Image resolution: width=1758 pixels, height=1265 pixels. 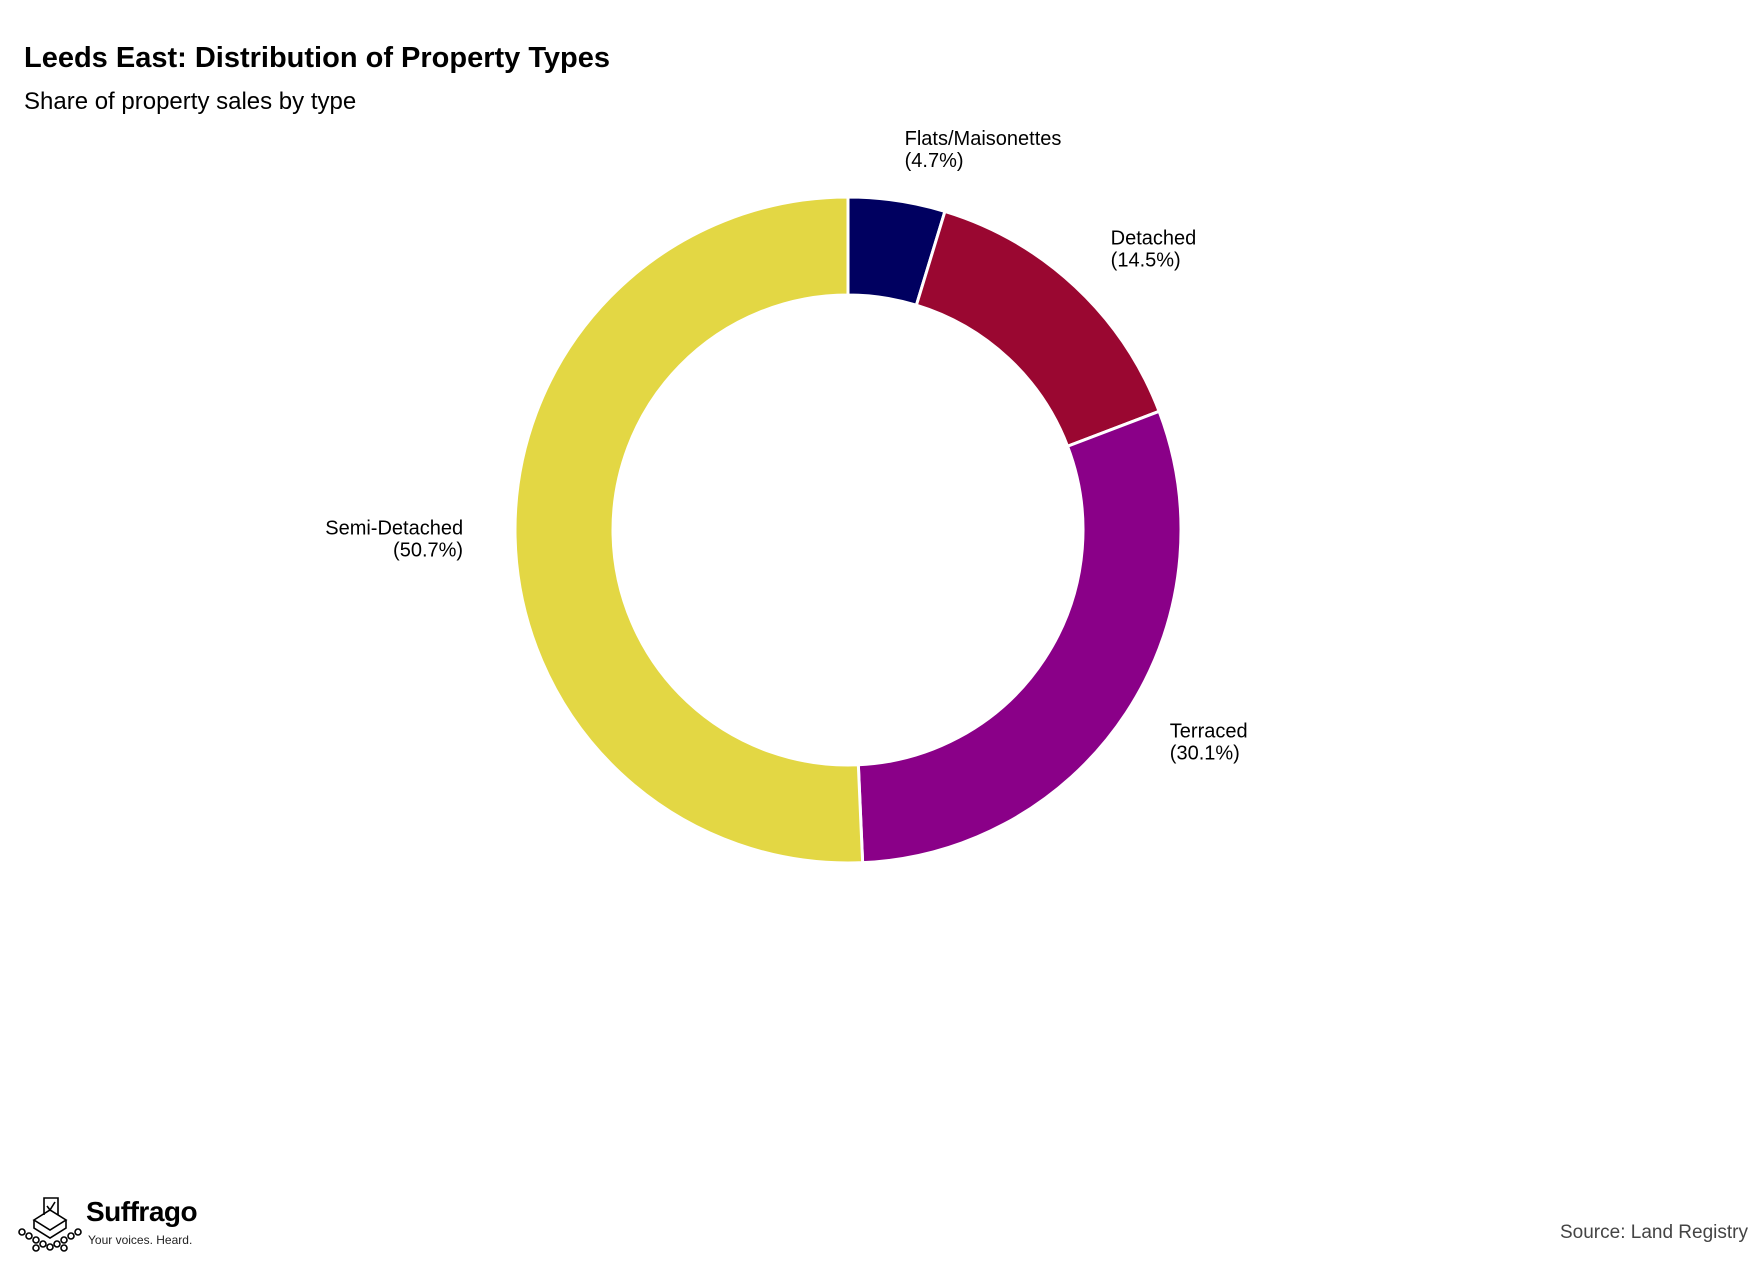 What do you see at coordinates (1209, 742) in the screenshot?
I see `slice-label: Terraced (30.1%)` at bounding box center [1209, 742].